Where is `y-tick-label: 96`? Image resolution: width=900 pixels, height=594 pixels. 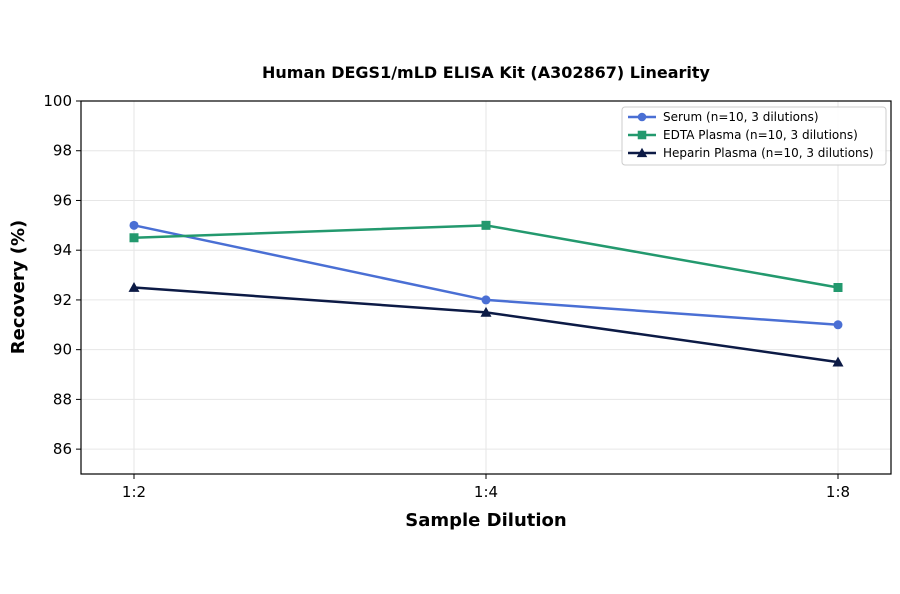 y-tick-label: 96 is located at coordinates (62, 200).